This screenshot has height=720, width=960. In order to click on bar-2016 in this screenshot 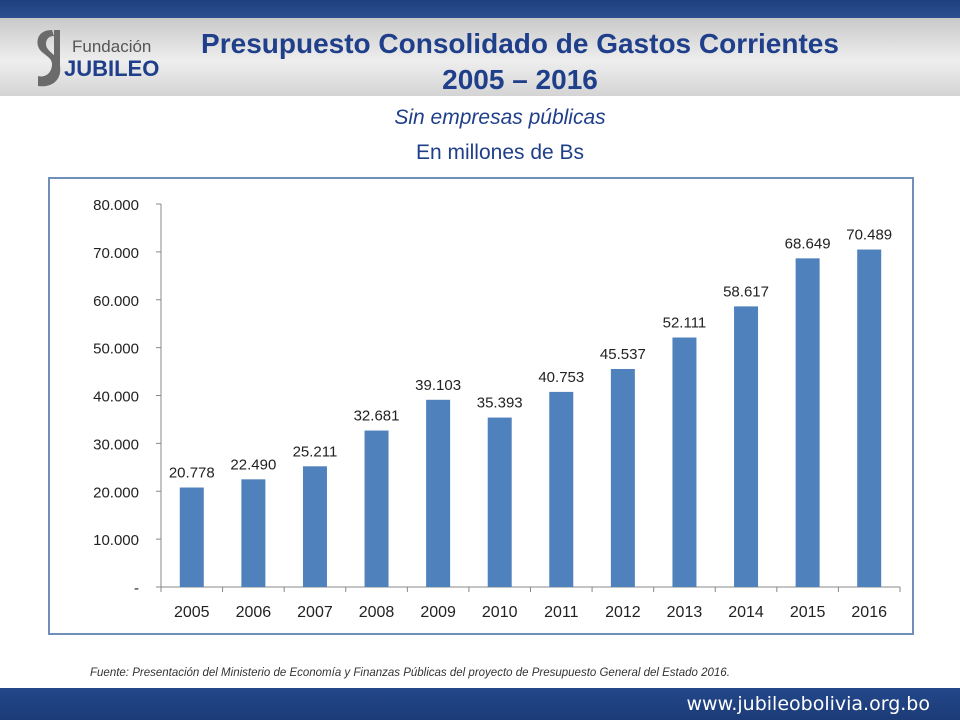, I will do `click(869, 418)`.